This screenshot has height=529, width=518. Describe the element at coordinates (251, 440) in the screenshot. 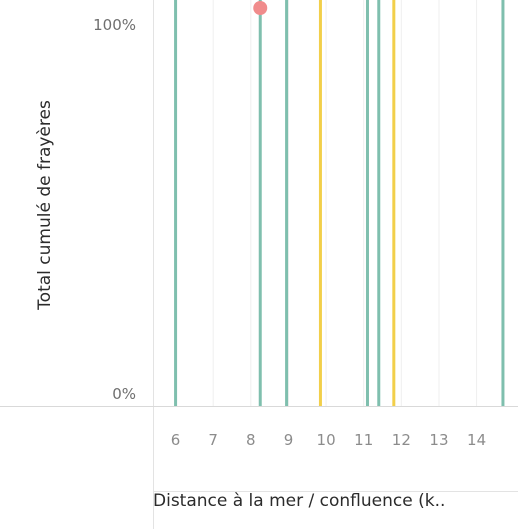

I see `x-tick-label: 8` at that location.